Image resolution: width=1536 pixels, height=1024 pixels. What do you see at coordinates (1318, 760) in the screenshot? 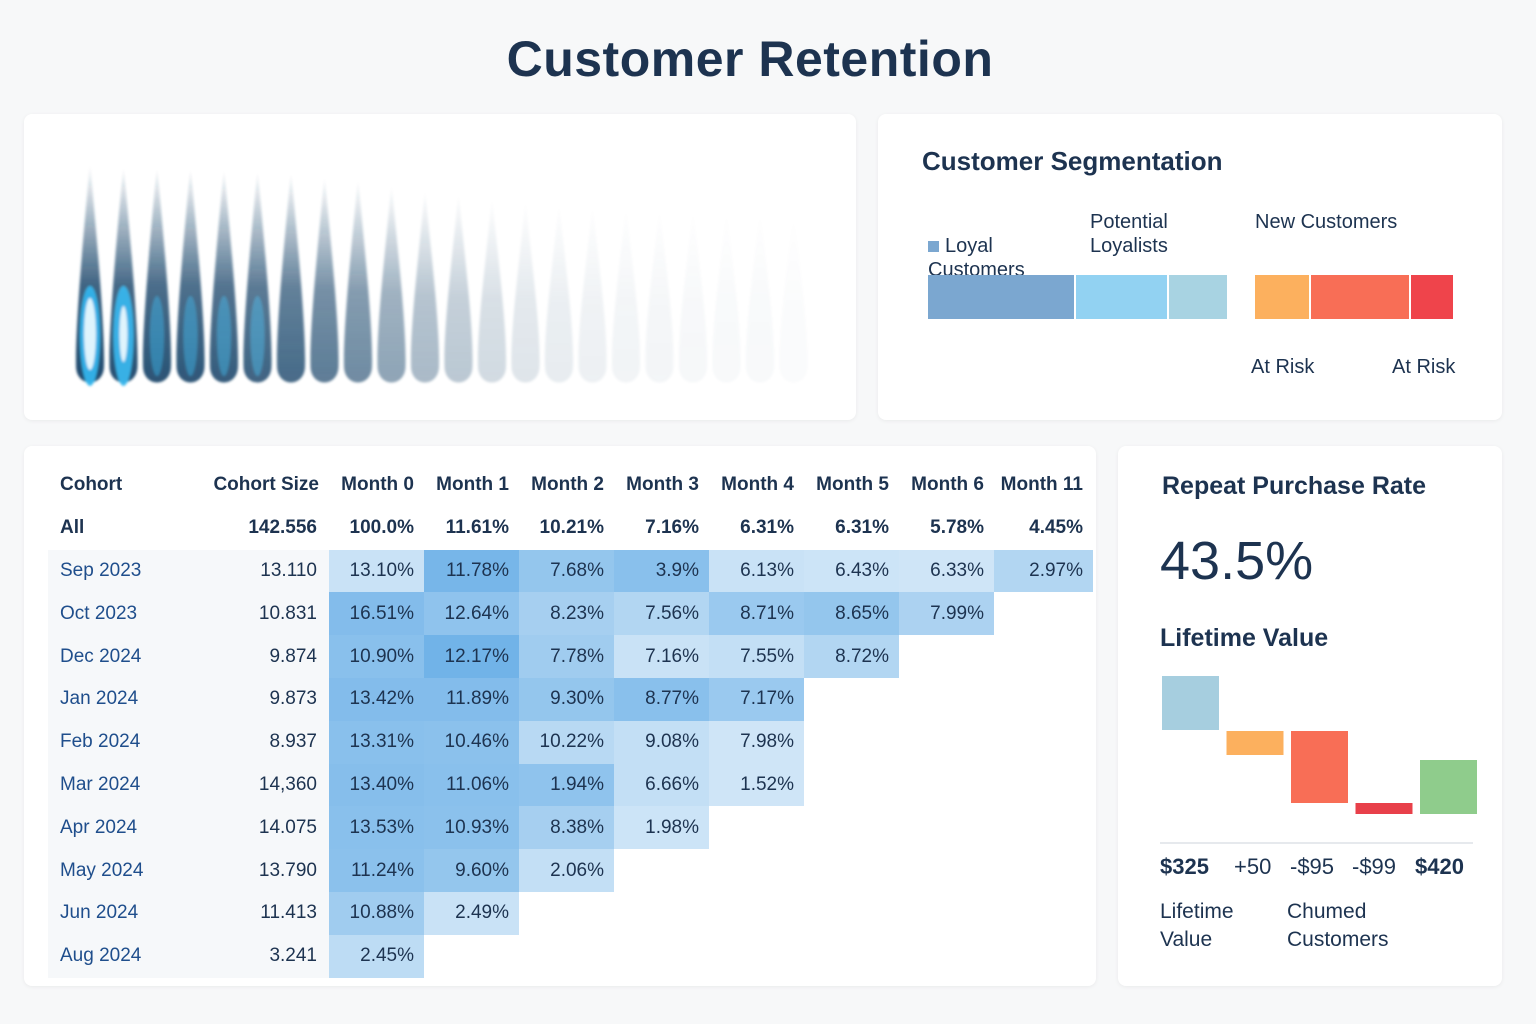
I see `lifetime-value-waterfall` at bounding box center [1318, 760].